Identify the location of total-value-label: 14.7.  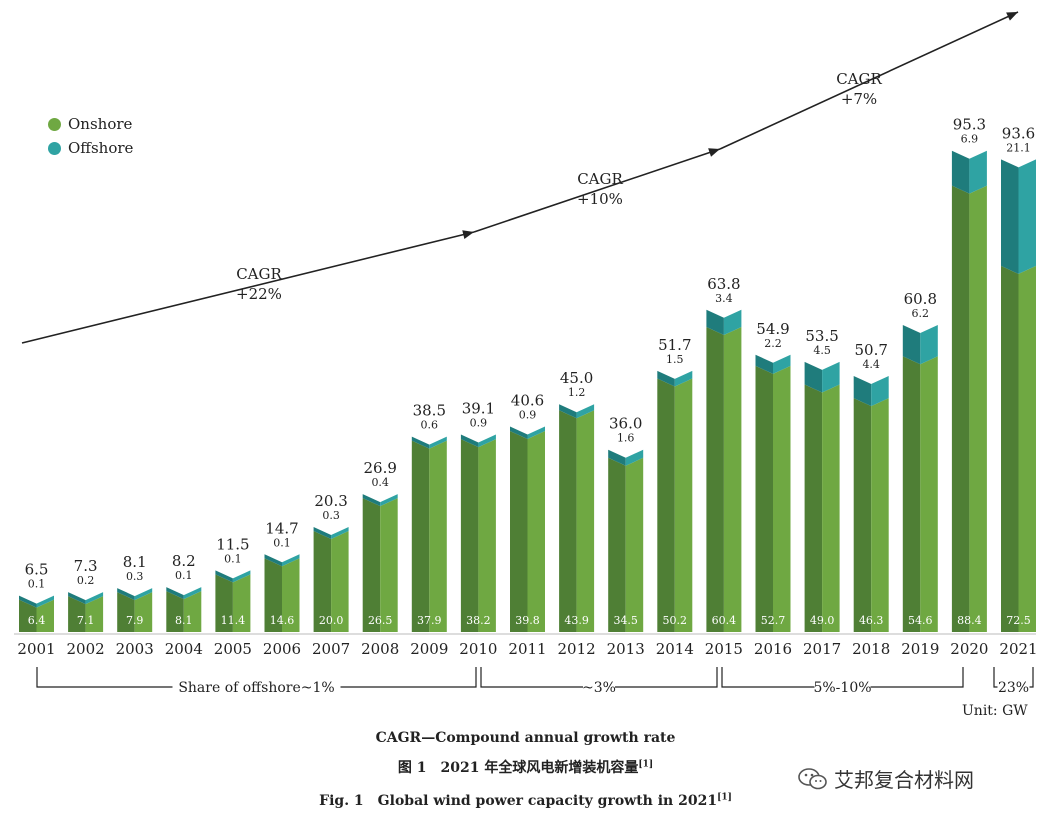
(281, 528).